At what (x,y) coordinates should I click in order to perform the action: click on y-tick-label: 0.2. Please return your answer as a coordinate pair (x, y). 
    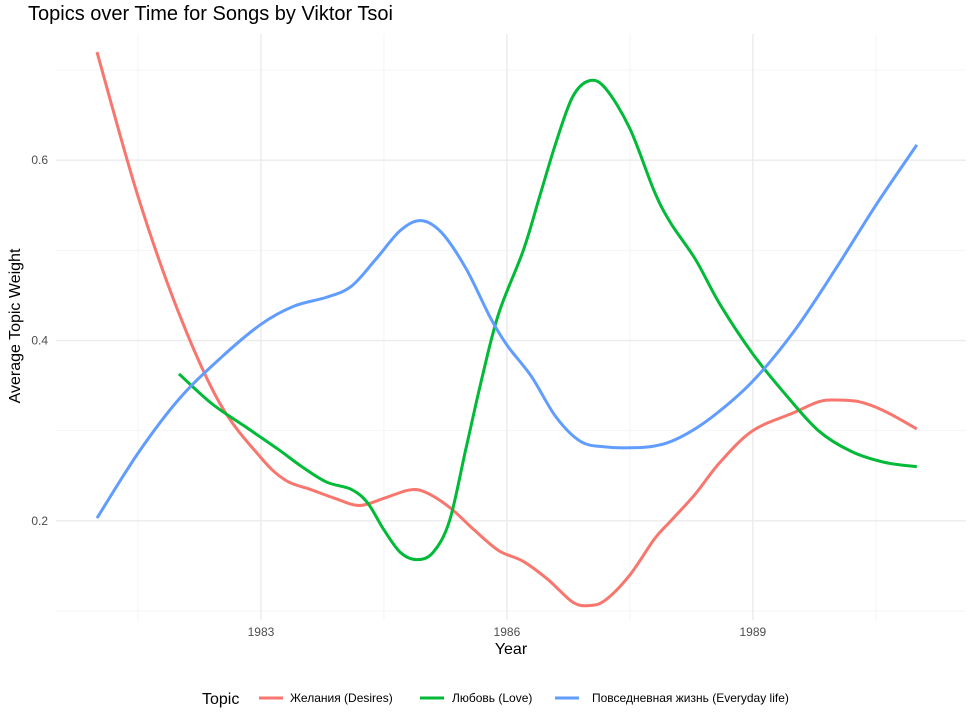
    Looking at the image, I should click on (39, 521).